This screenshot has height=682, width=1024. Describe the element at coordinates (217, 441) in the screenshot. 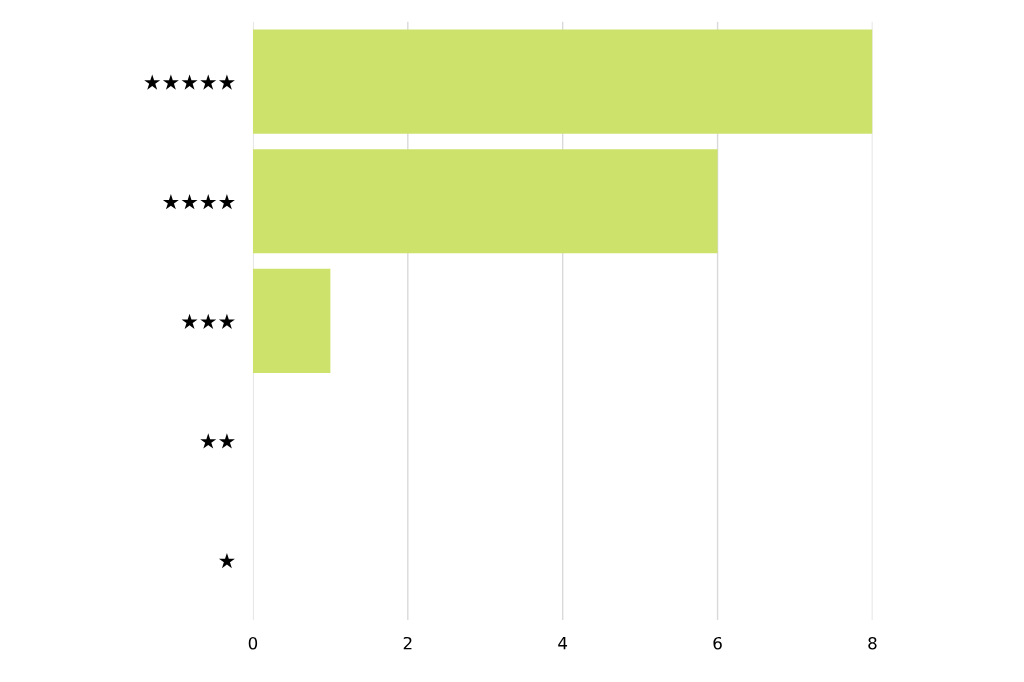

I see `y-tick-label: ★★` at that location.